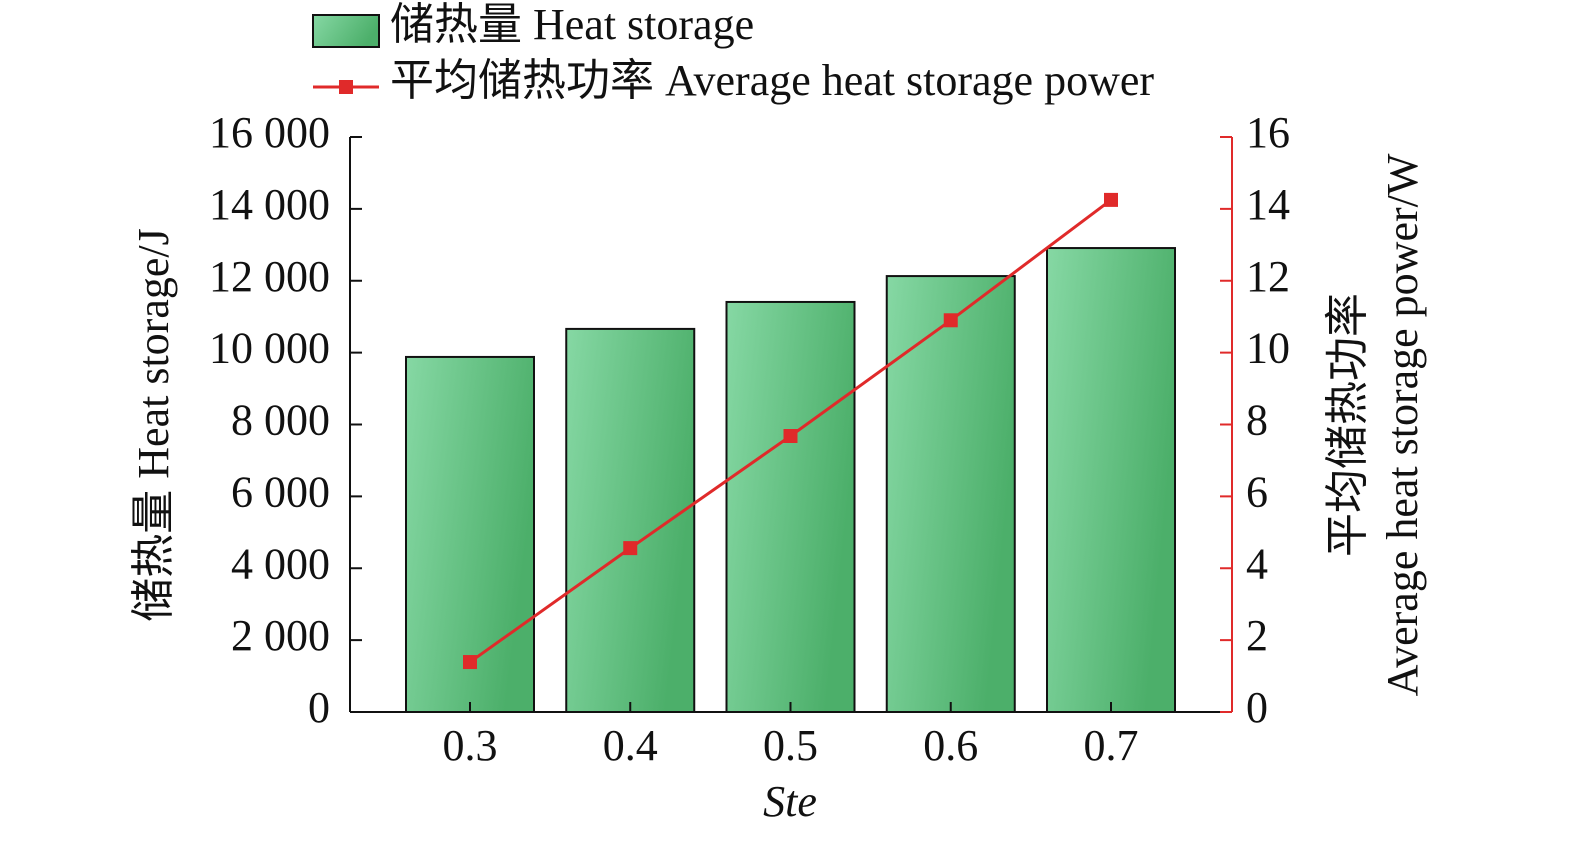 The image size is (1575, 841). Describe the element at coordinates (790, 801) in the screenshot. I see `x-axis-label: Ste` at that location.